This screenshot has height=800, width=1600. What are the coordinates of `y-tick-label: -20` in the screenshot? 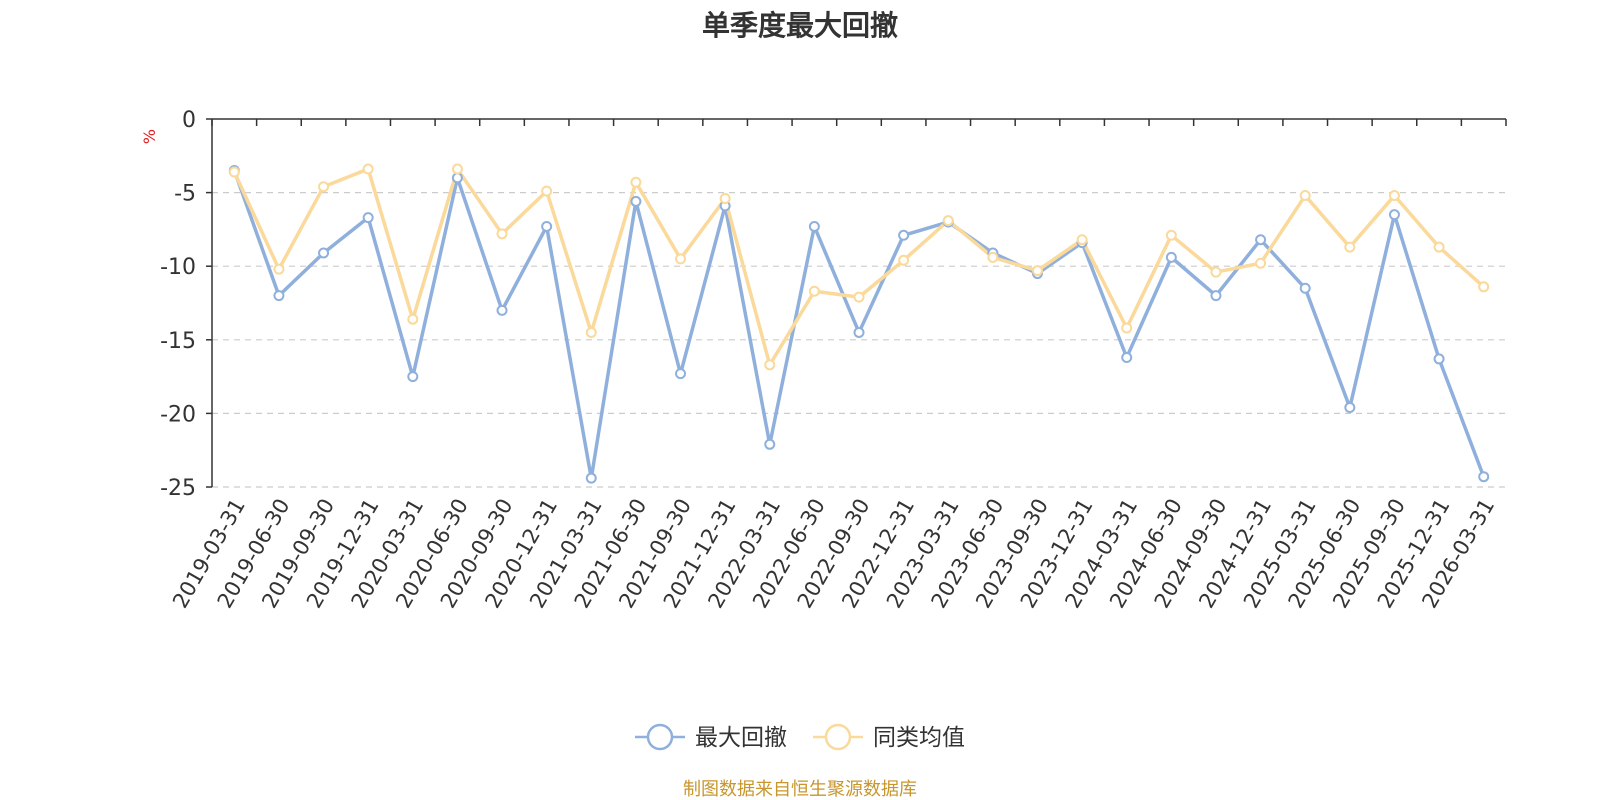 It's located at (178, 414).